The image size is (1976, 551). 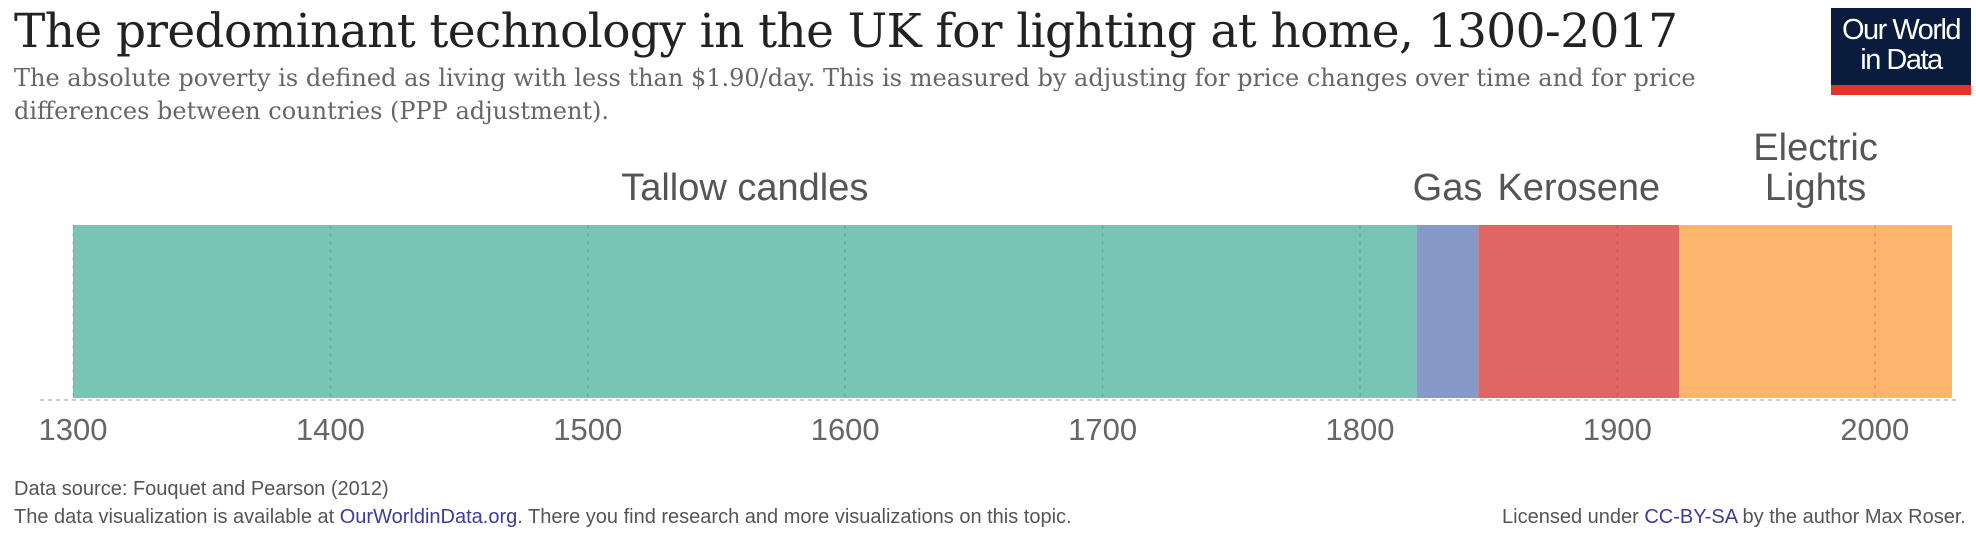 What do you see at coordinates (1249, 169) in the screenshot?
I see `segment-labels: Tallow candles Gas Kerosene Electric Lights` at bounding box center [1249, 169].